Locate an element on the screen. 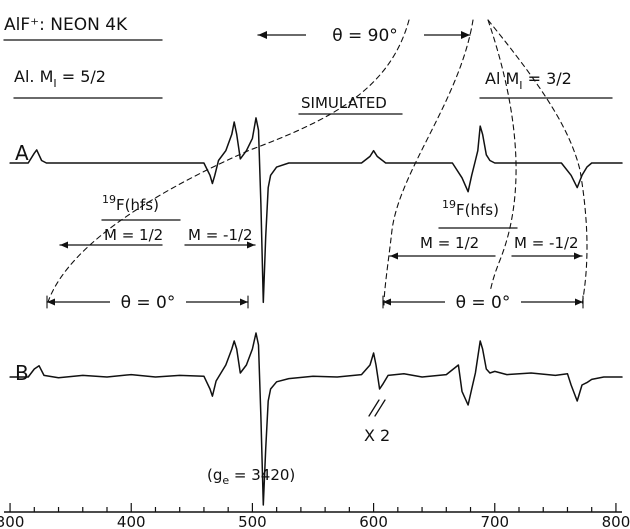  theta-left-label: θ = 0° is located at coordinates (148, 303).